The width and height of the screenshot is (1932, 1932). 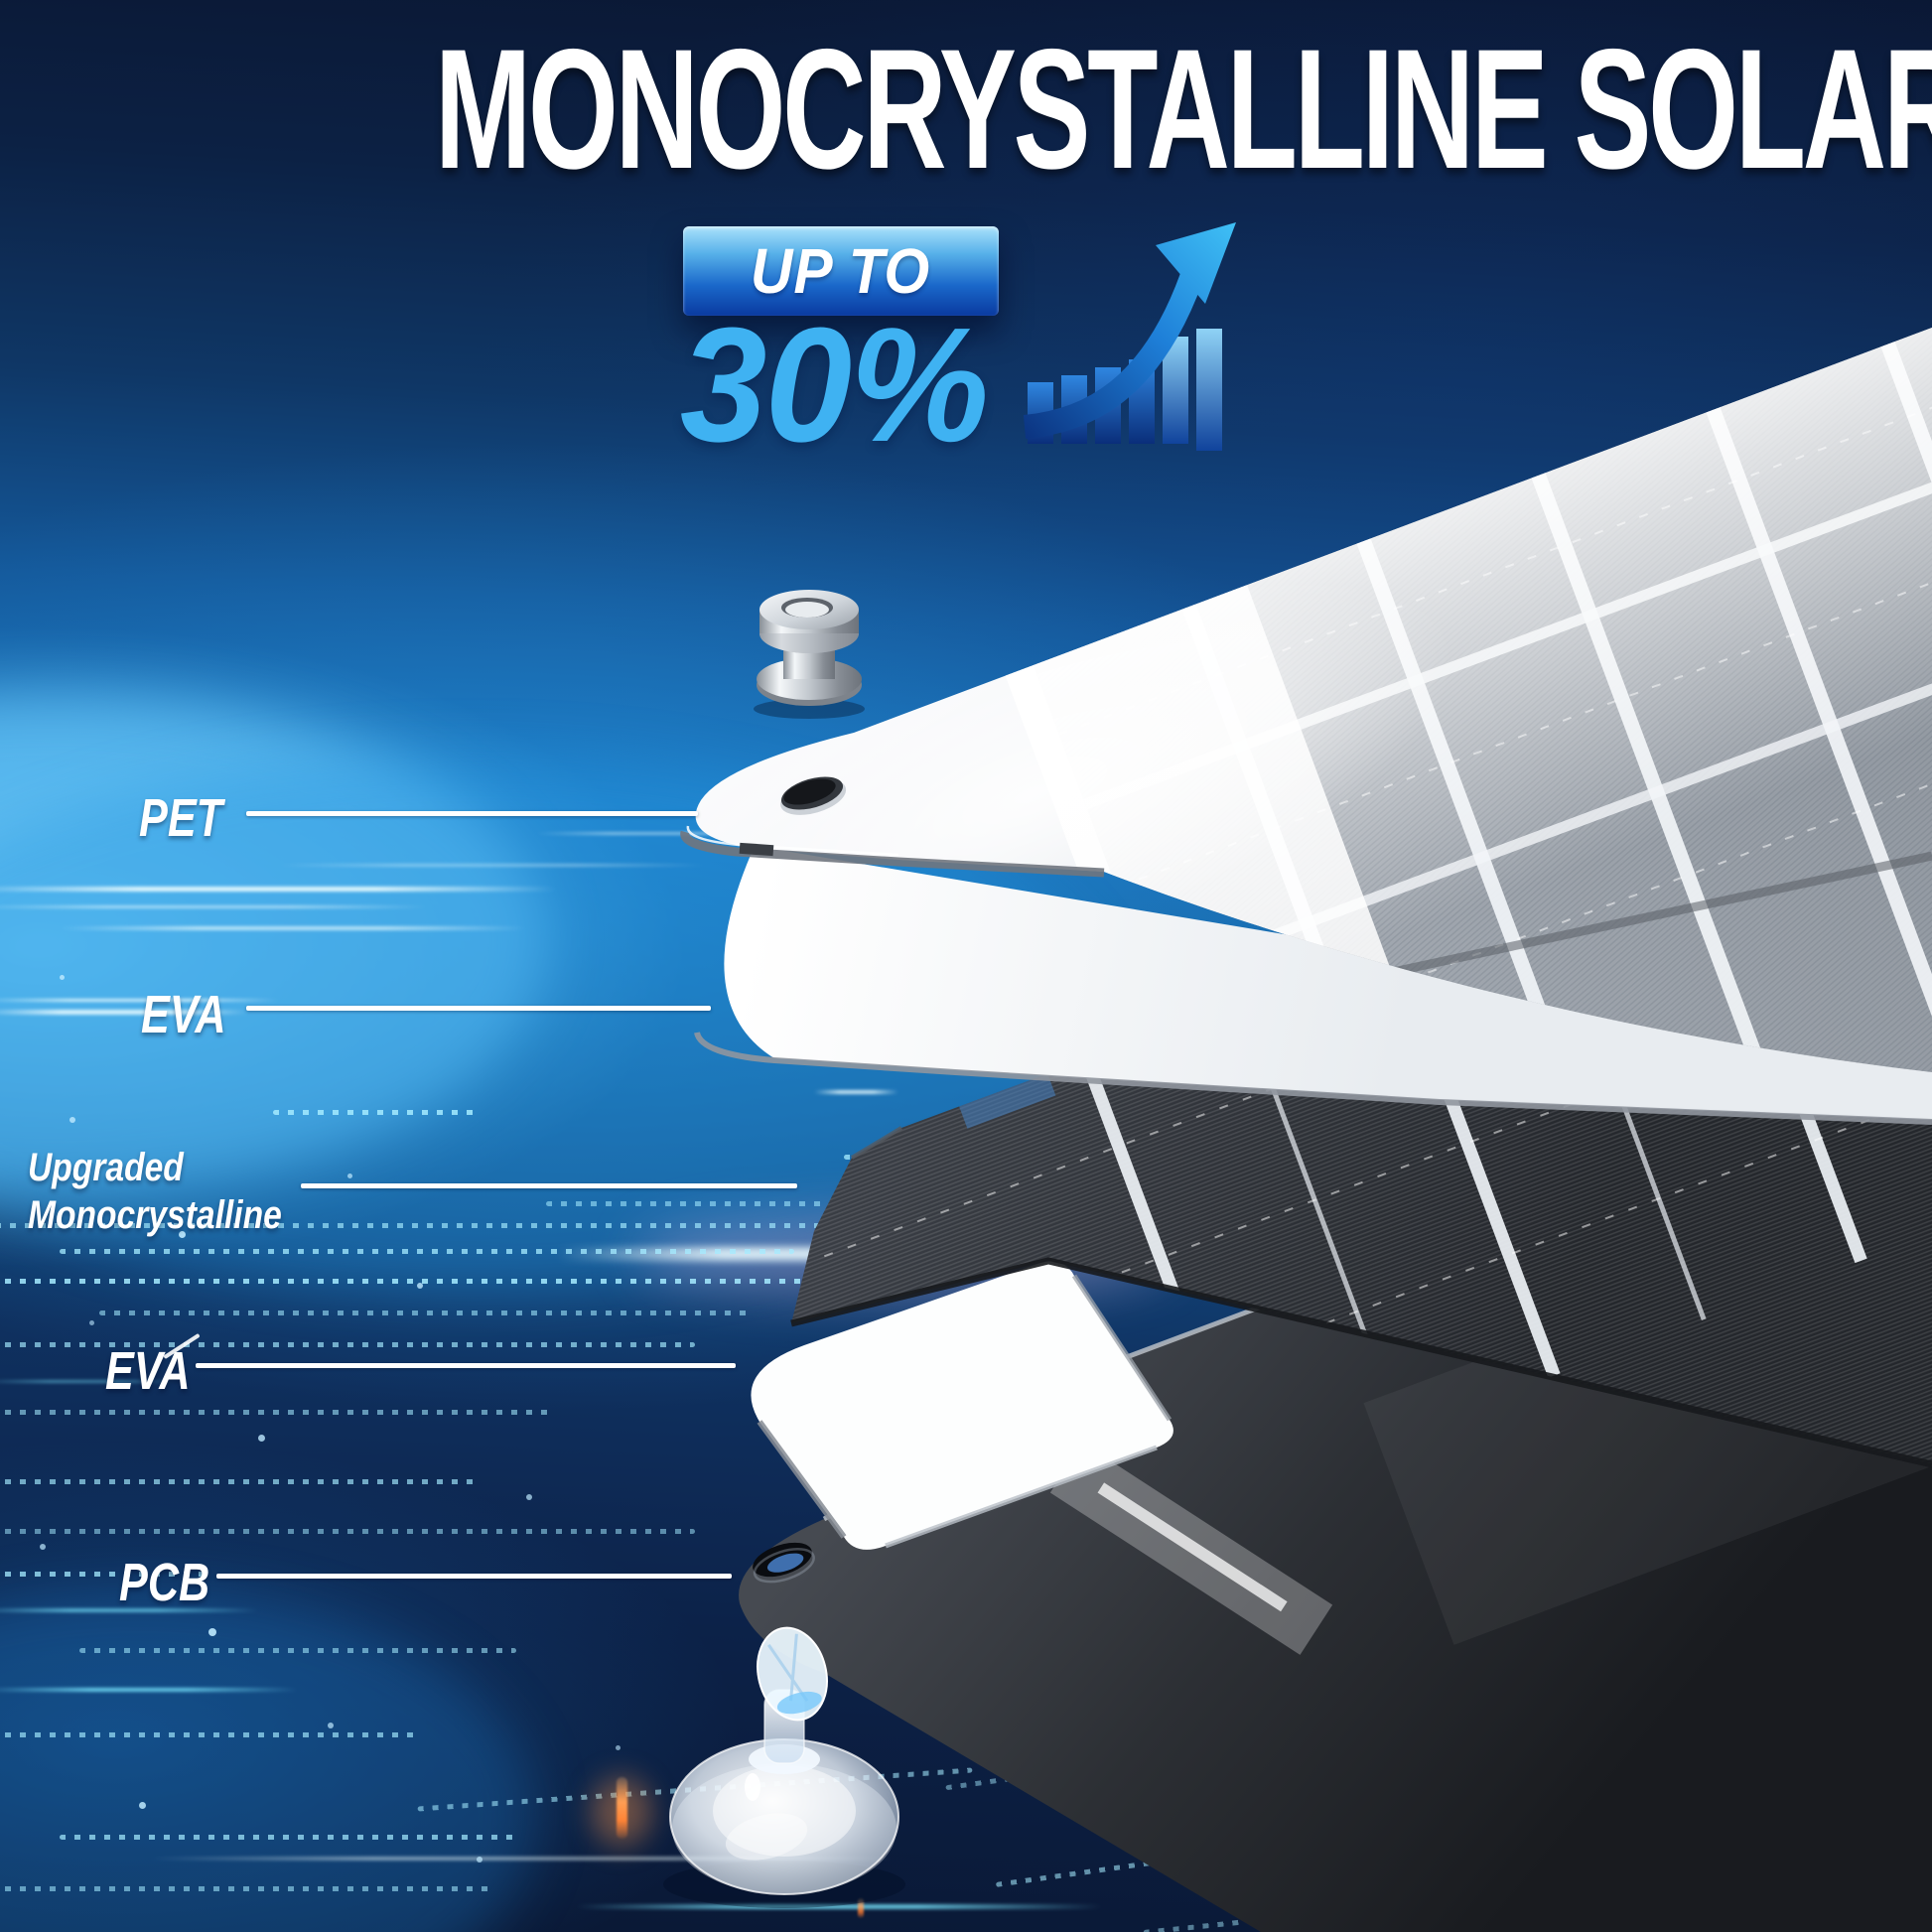 I want to click on pet-corner-hole, so click(x=813, y=796).